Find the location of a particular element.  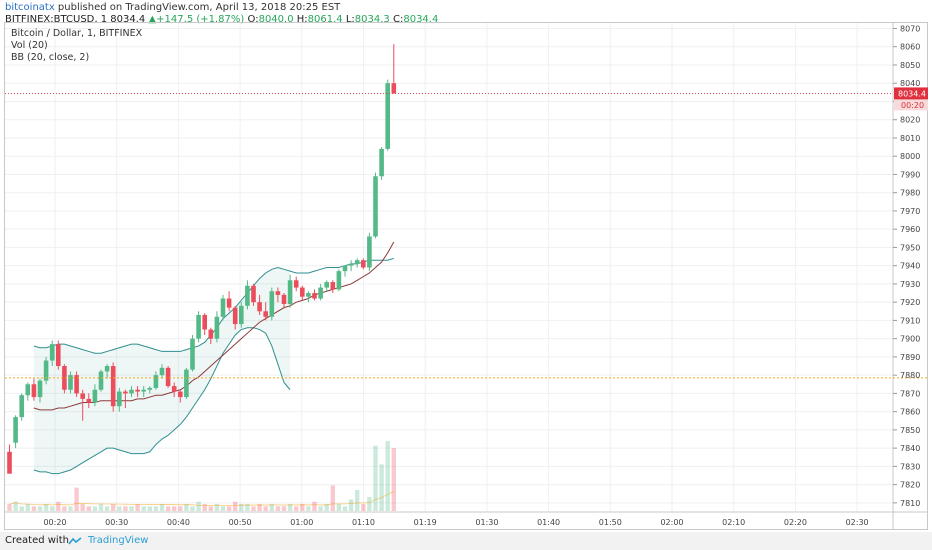

legend-bb: BB (20, close, 2) is located at coordinates (50, 57).